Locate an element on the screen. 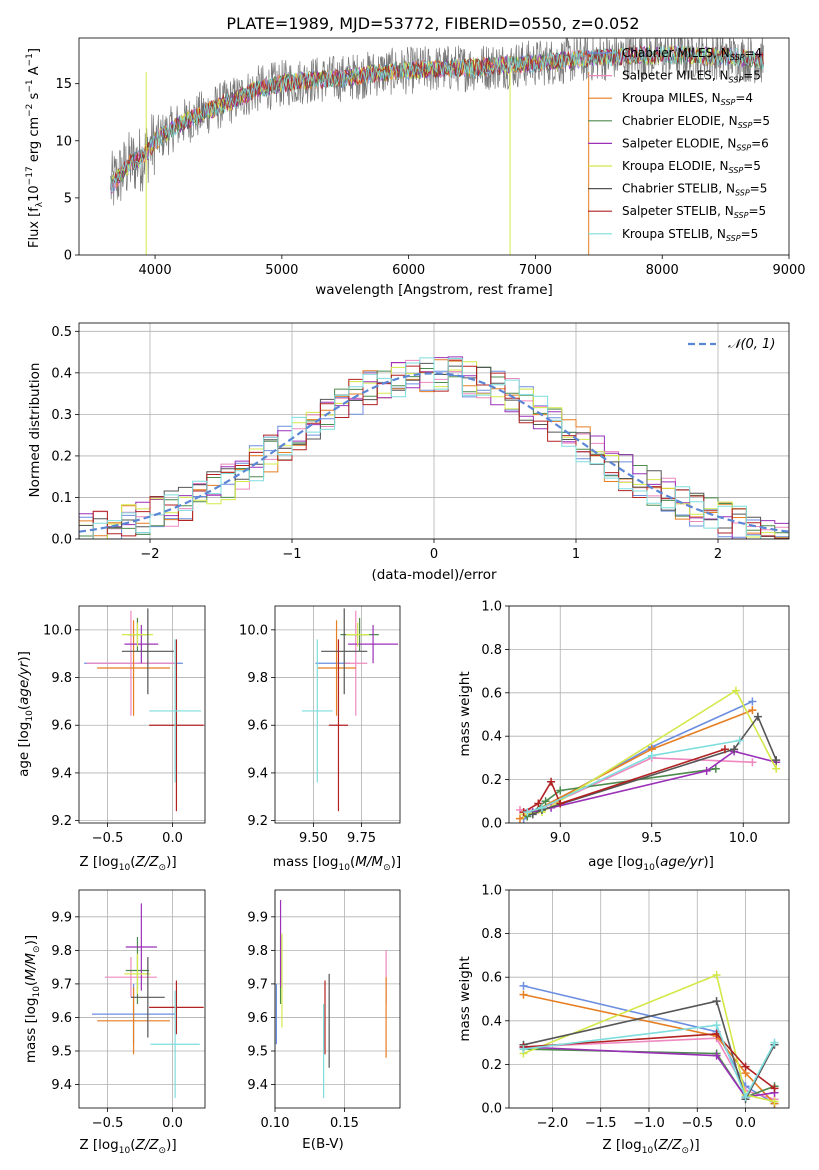 The image size is (819, 1170). histogram-step-line is located at coordinates (434, 448).